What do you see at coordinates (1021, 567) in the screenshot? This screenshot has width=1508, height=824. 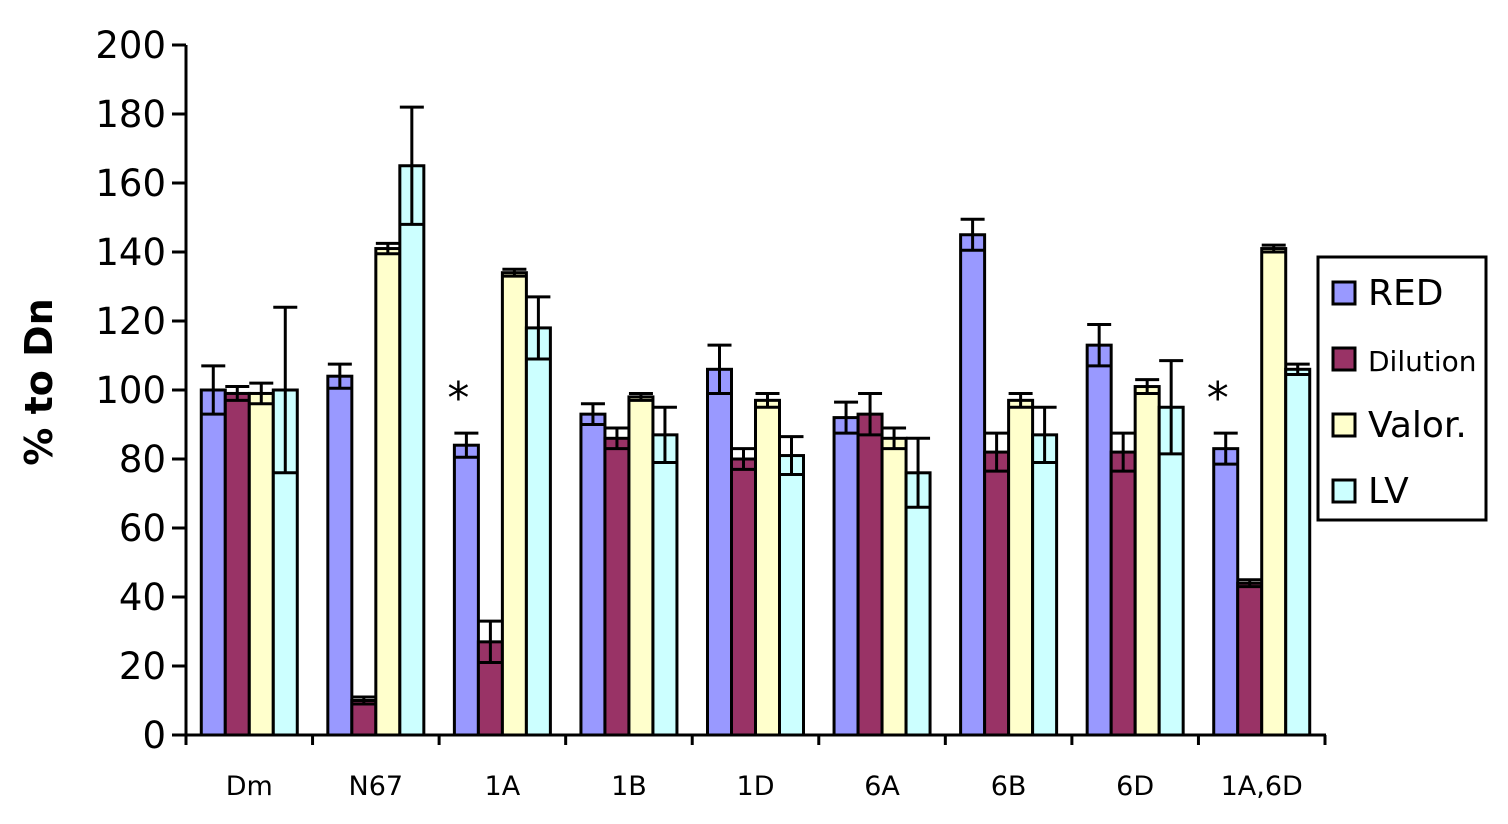 I see `bar-valor-6b` at bounding box center [1021, 567].